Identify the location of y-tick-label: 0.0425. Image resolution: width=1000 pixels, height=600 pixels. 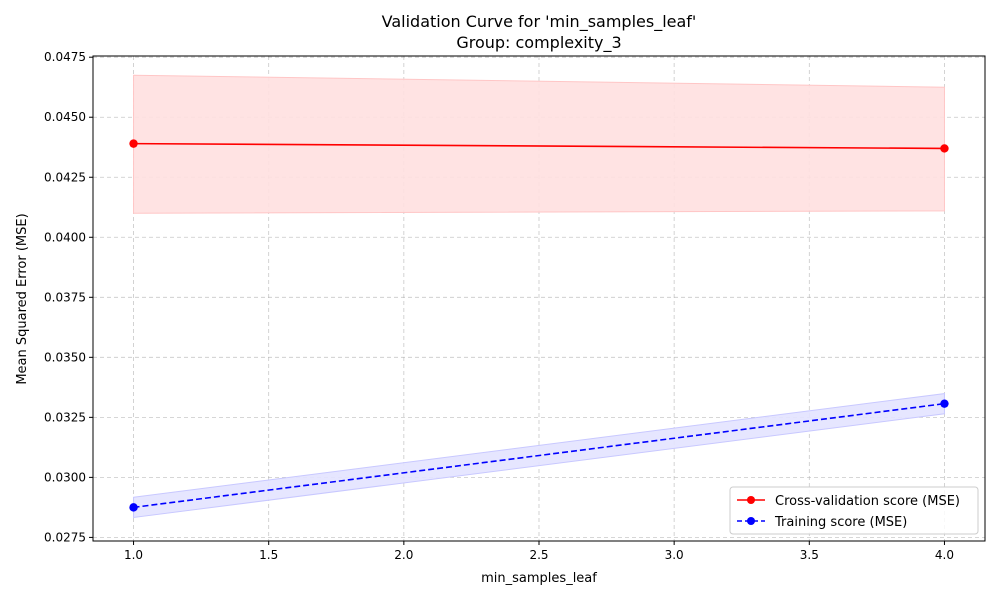
(65, 177).